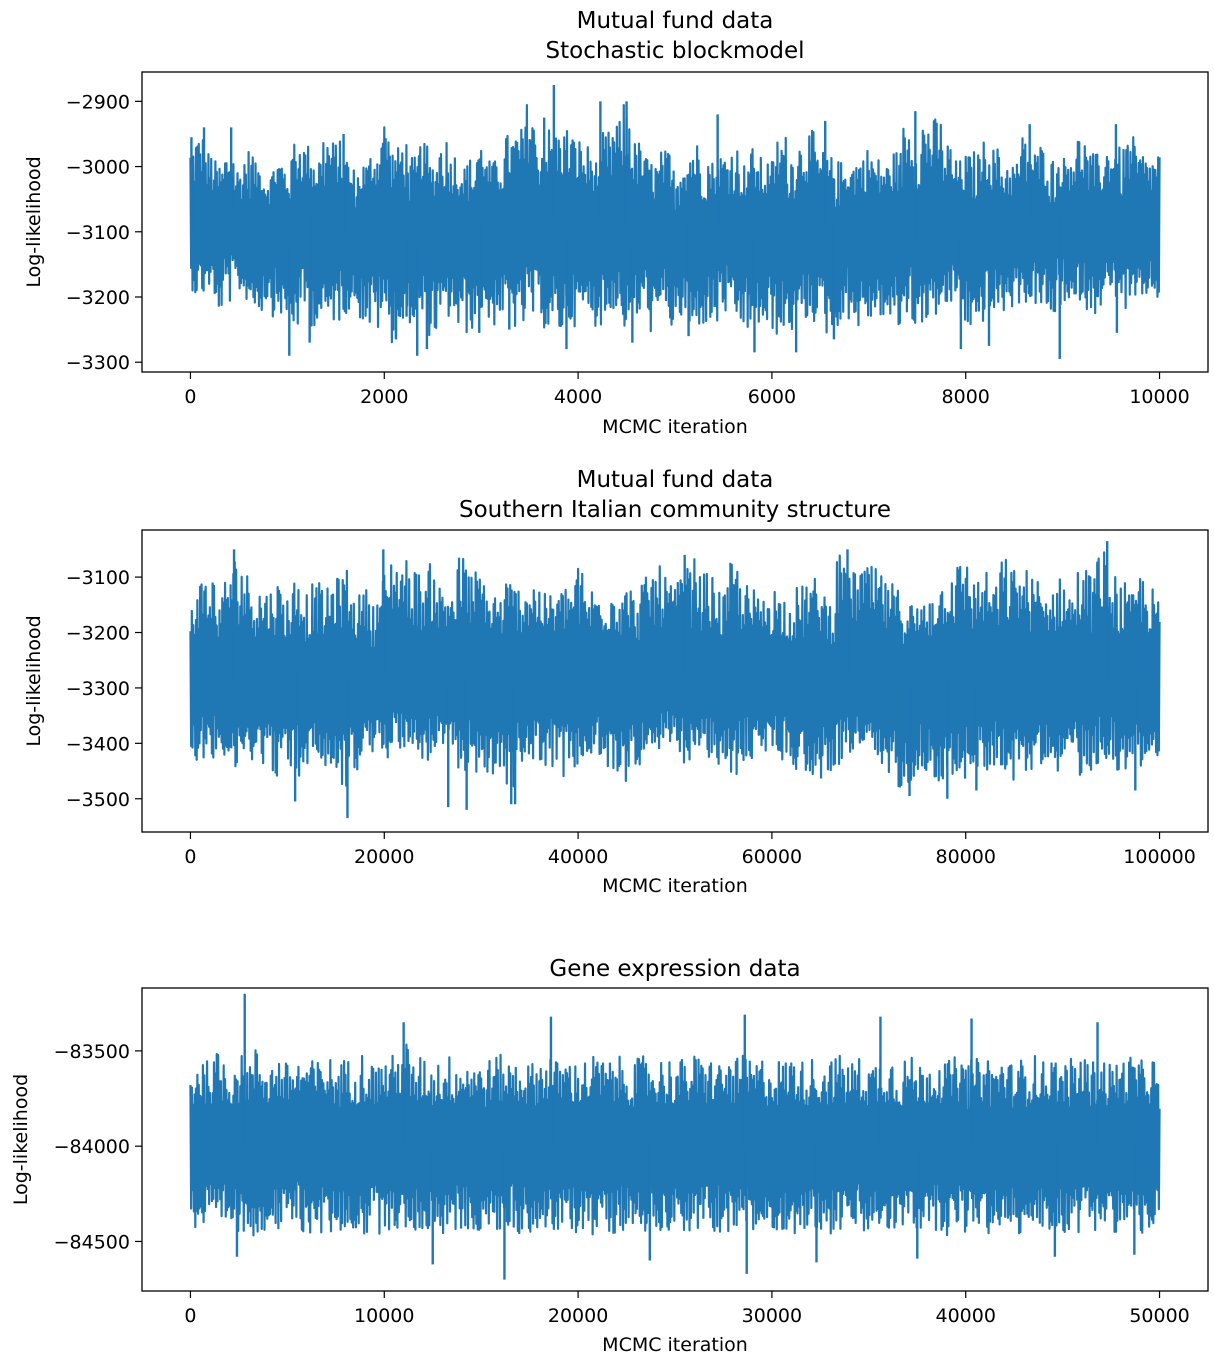 The height and width of the screenshot is (1359, 1214). Describe the element at coordinates (1159, 857) in the screenshot. I see `x-tick-label: 100000` at that location.